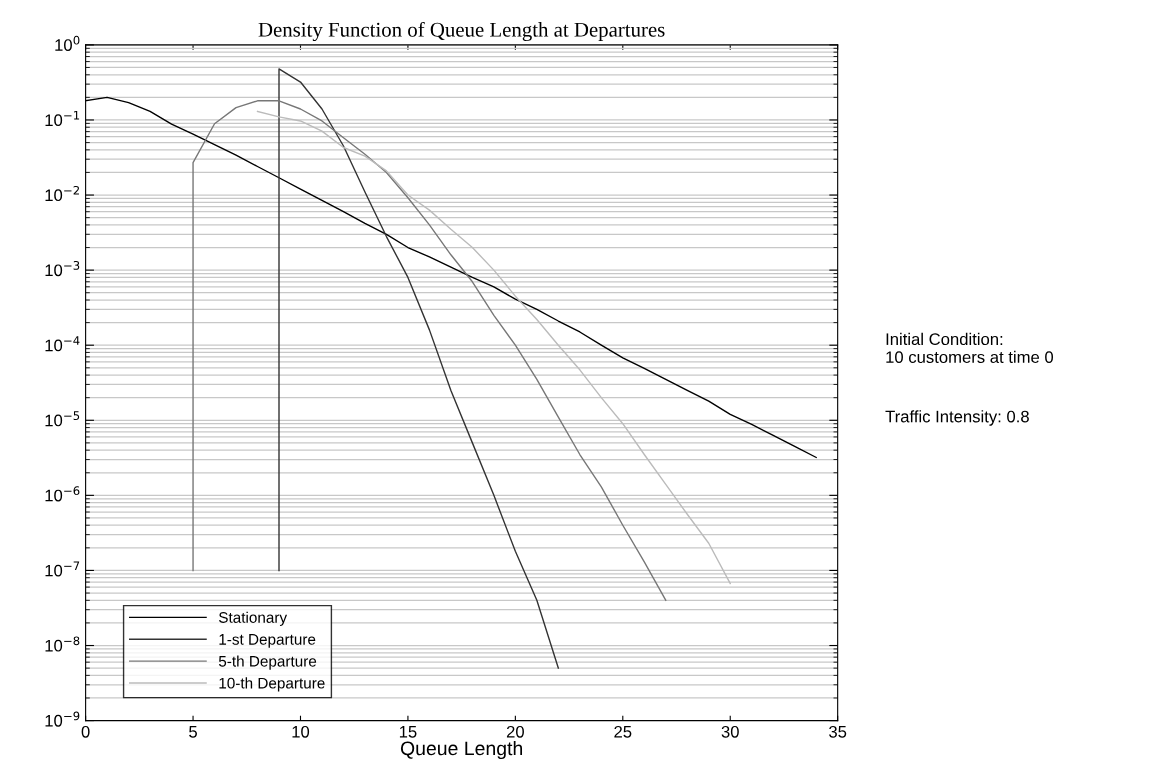 The image size is (1157, 774). Describe the element at coordinates (253, 618) in the screenshot. I see `legend-label: Stationary` at that location.